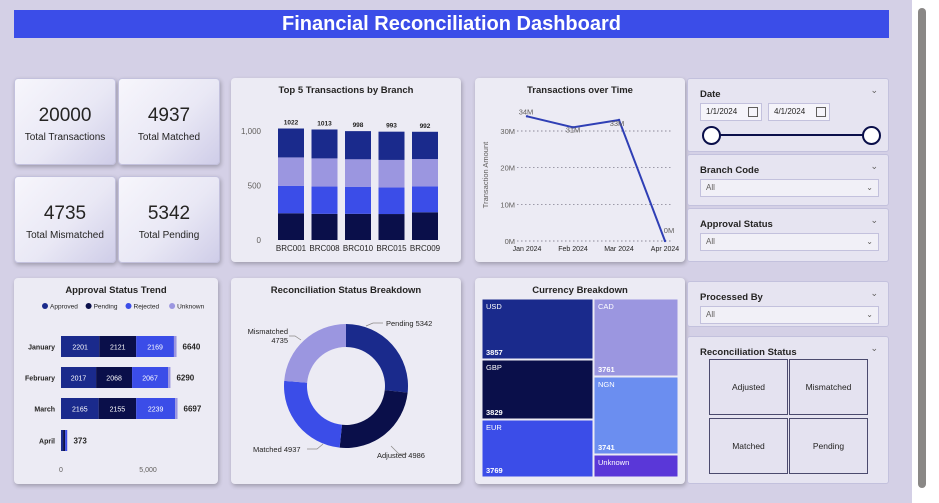 The width and height of the screenshot is (939, 503). I want to click on branch-code-slicer: Branch Code ⌄ All ⌄, so click(788, 180).